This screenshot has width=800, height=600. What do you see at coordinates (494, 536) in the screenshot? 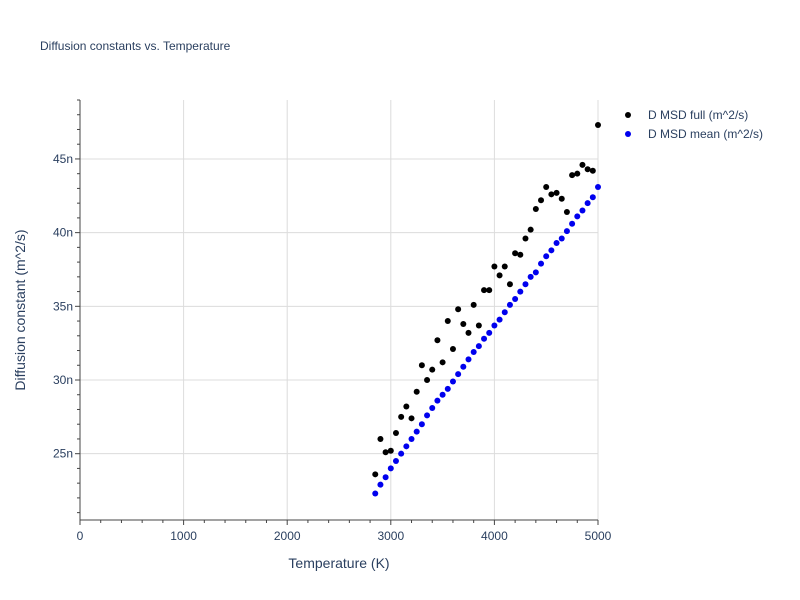
I see `x-tick-label: 4000` at bounding box center [494, 536].